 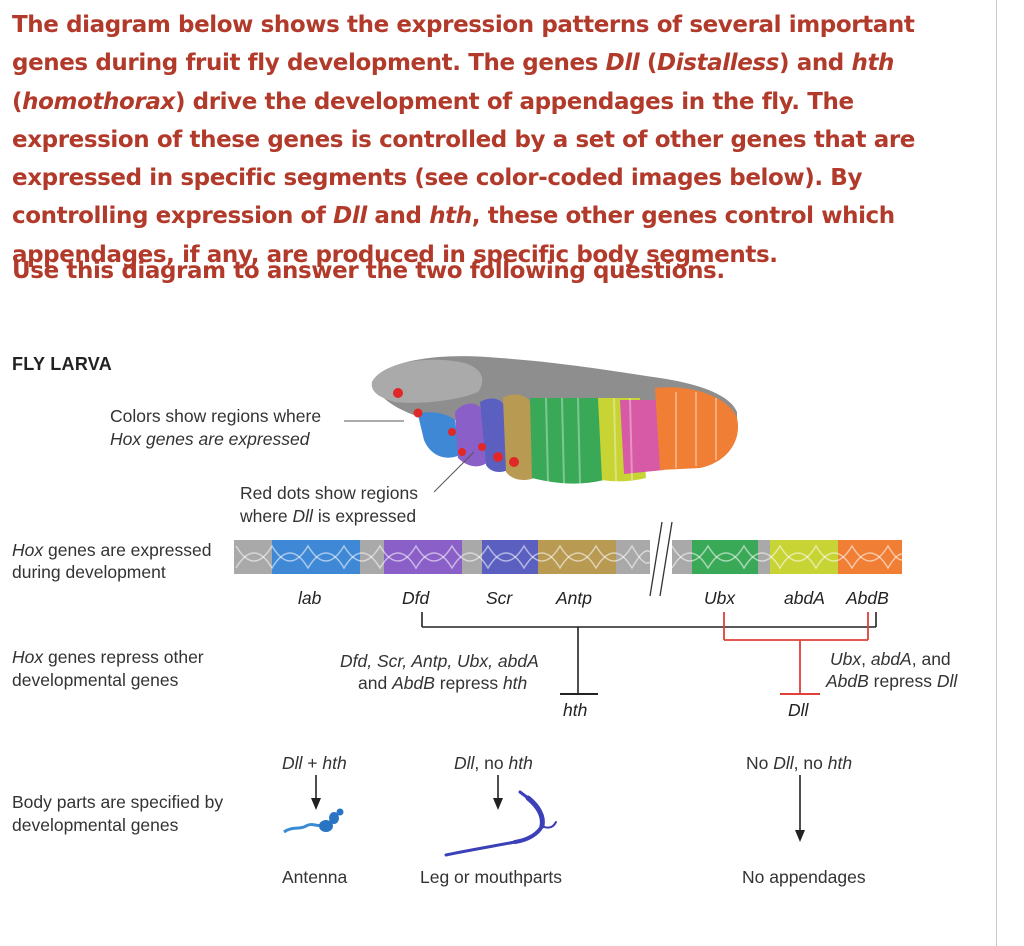 What do you see at coordinates (439, 435) in the screenshot?
I see `larva-lab-segment` at bounding box center [439, 435].